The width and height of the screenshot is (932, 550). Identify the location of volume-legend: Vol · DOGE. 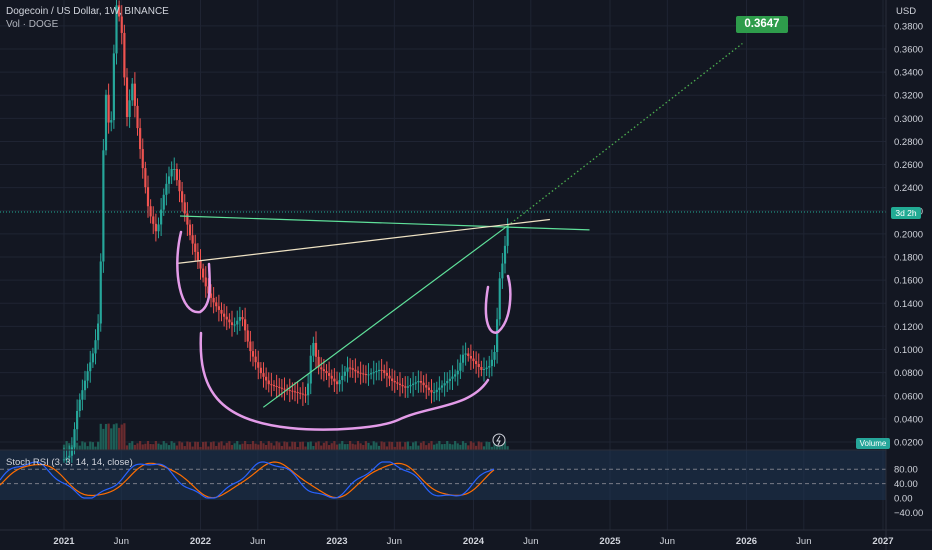
(32, 24).